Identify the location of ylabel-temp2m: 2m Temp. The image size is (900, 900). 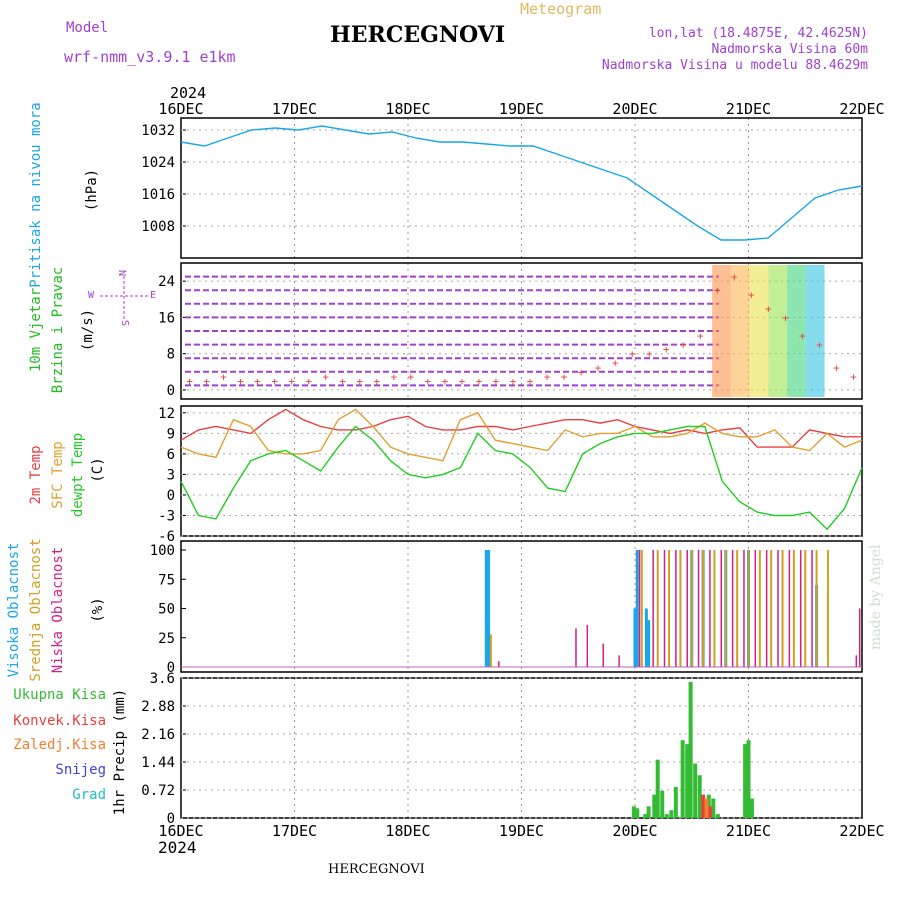
(36, 474).